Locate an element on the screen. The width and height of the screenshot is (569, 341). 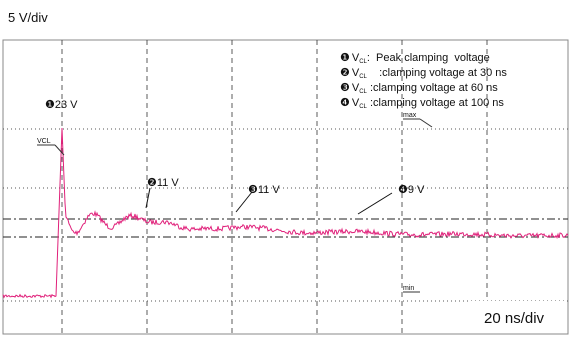
annotation-text: 9 V is located at coordinates (416, 190).